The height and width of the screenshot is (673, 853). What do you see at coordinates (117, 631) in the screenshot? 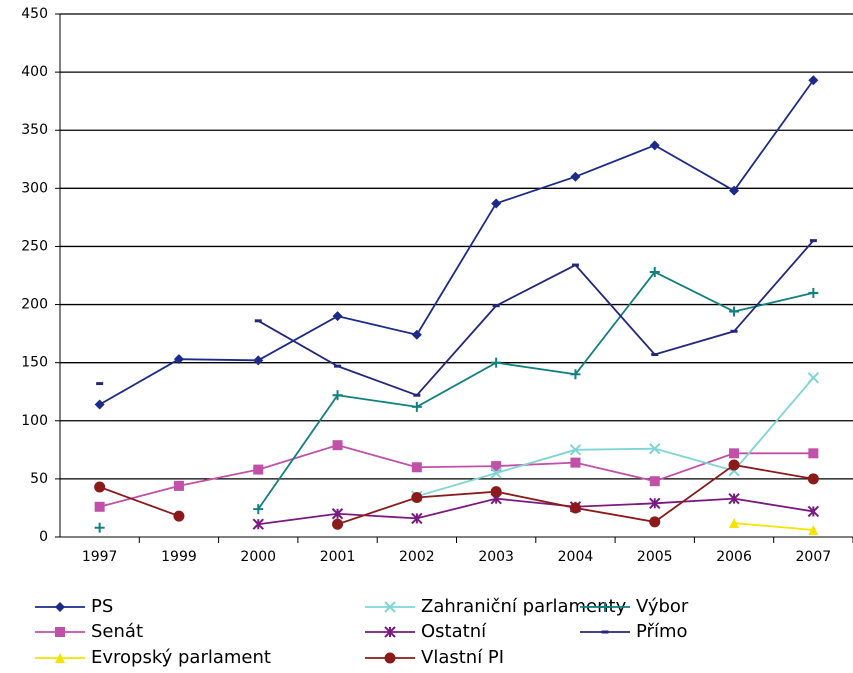
I see `legend-label: Senát` at bounding box center [117, 631].